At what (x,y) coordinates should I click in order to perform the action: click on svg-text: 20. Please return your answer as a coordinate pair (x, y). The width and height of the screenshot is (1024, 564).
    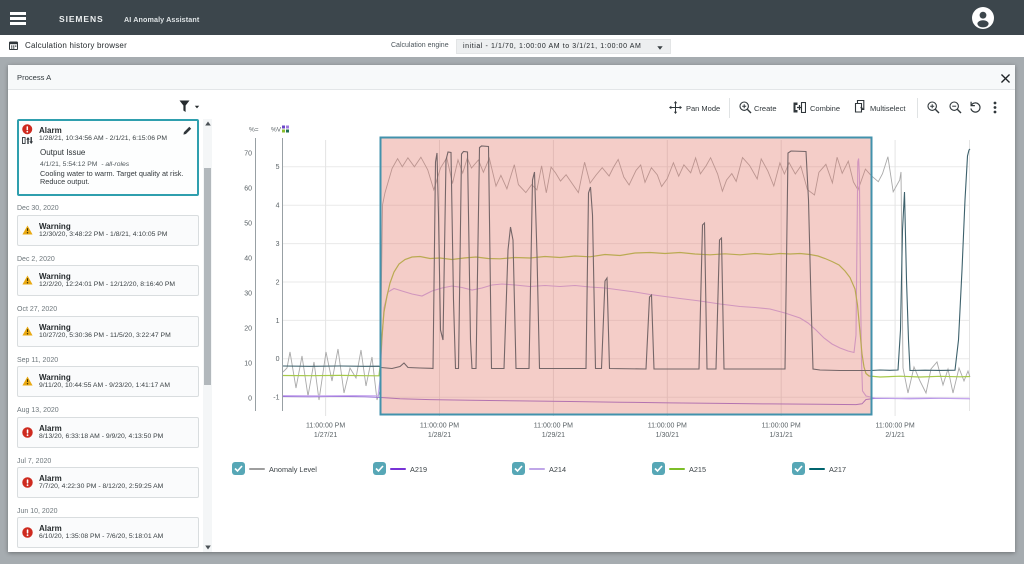
    Looking at the image, I should click on (248, 328).